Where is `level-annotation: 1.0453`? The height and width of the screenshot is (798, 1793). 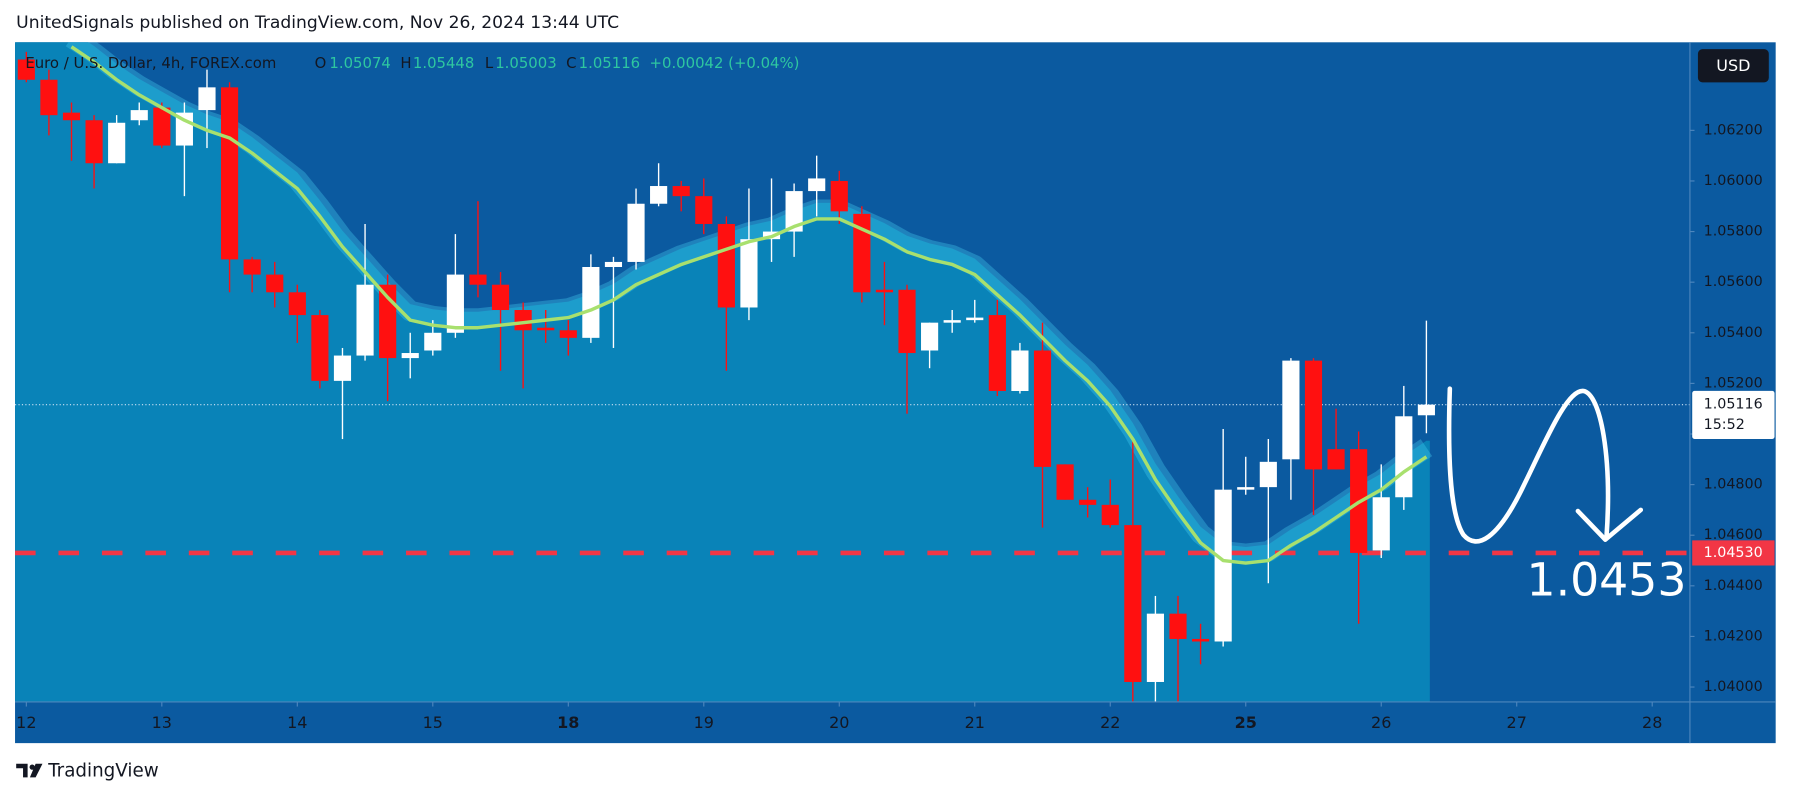
level-annotation: 1.0453 is located at coordinates (1606, 580).